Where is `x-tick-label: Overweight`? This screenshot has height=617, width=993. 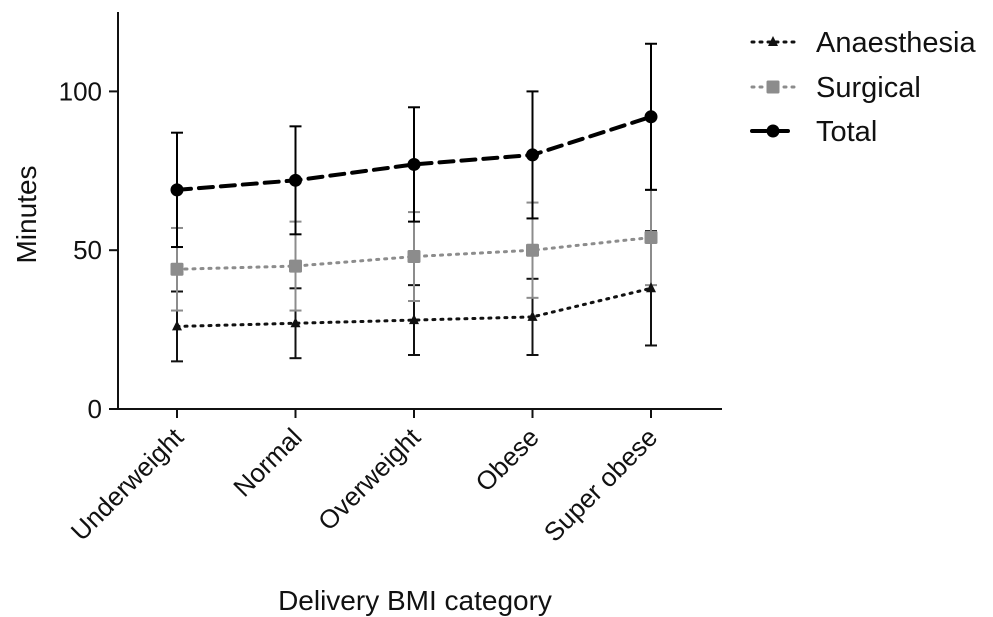
x-tick-label: Overweight is located at coordinates (369, 478).